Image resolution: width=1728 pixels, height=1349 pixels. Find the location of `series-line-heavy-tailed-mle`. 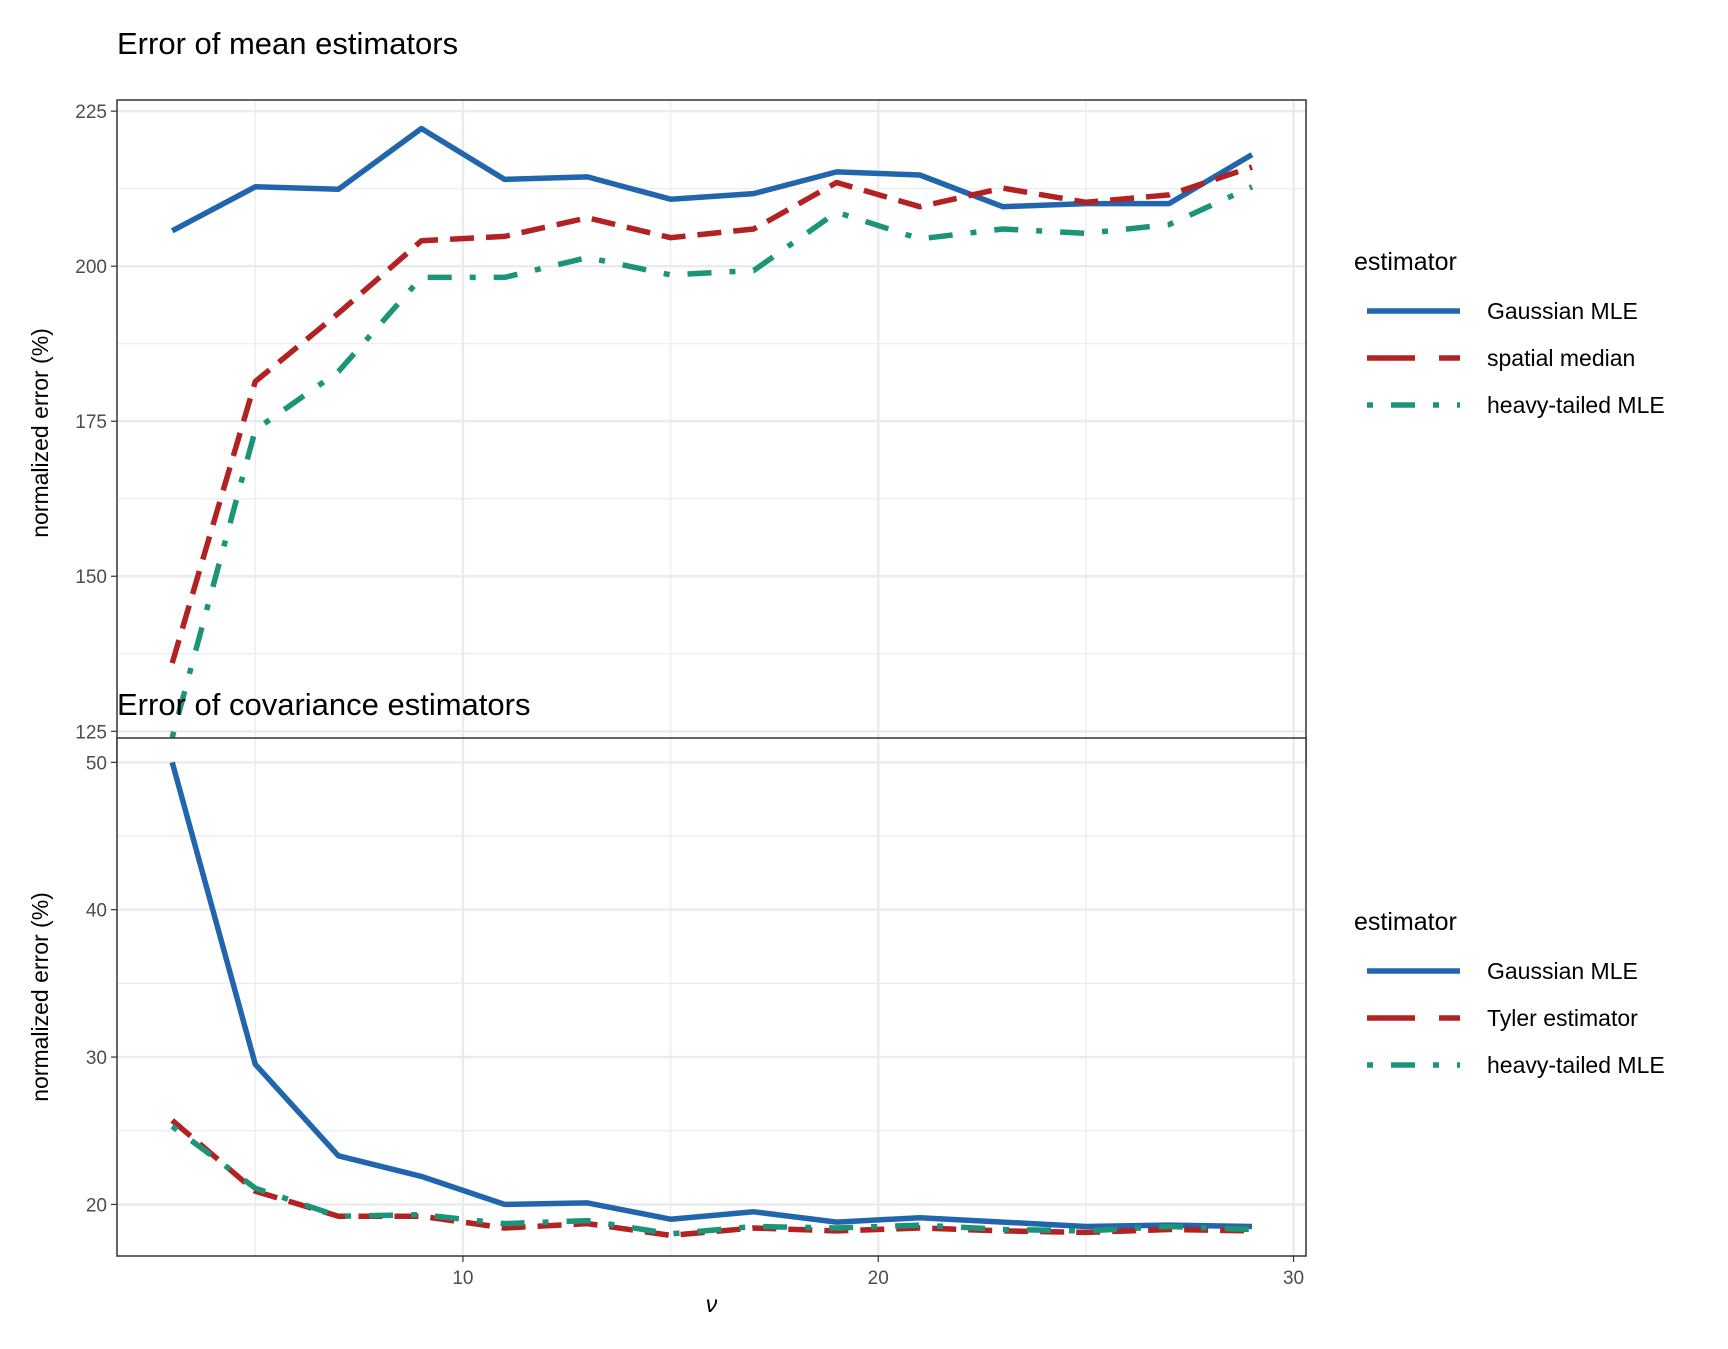

series-line-heavy-tailed-mle is located at coordinates (711, 1180).